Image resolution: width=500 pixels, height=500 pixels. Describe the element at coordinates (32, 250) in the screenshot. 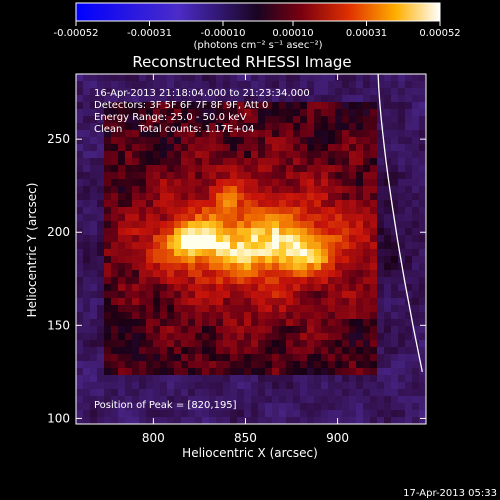

I see `y-axis-label: Heliocentric Y (arcsec)` at that location.